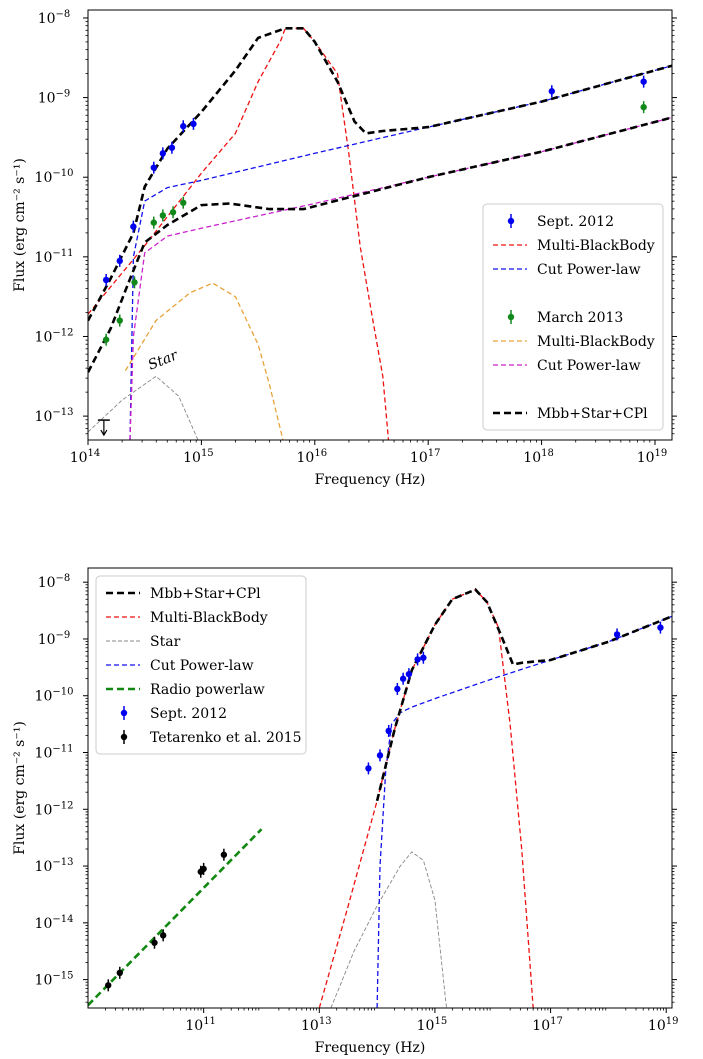  What do you see at coordinates (85, 457) in the screenshot?
I see `x-tick-label: 1014` at bounding box center [85, 457].